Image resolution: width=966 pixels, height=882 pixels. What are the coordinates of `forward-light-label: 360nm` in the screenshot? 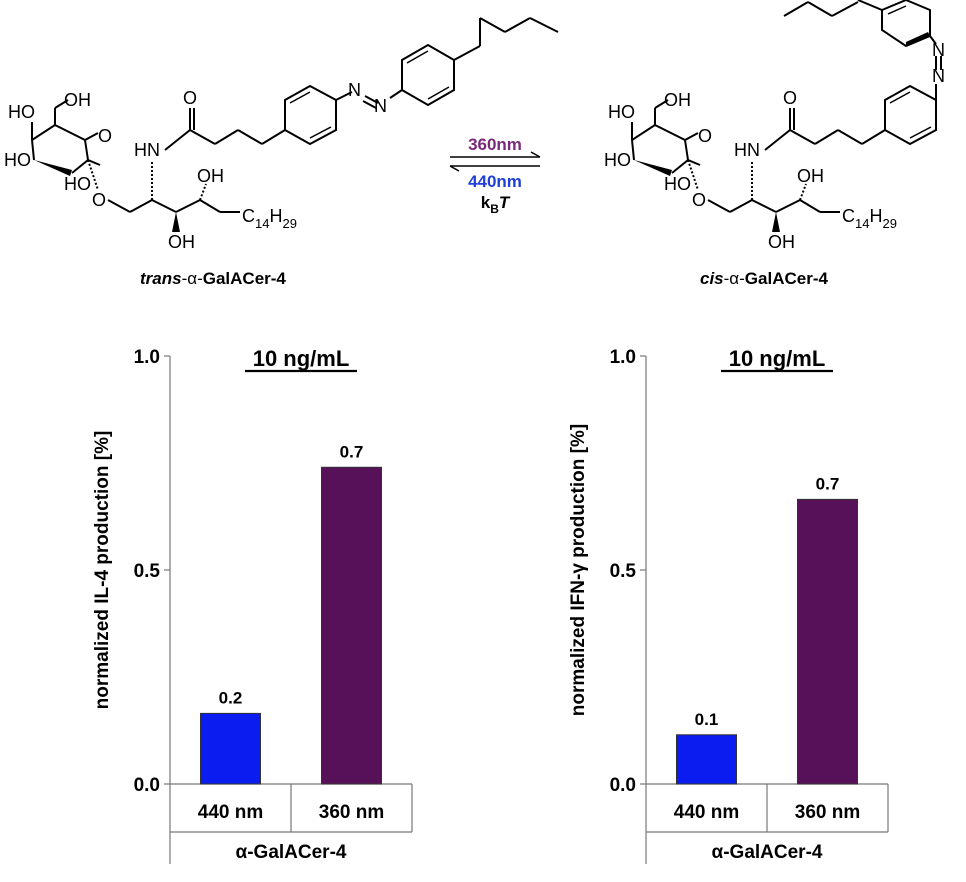 It's located at (495, 144).